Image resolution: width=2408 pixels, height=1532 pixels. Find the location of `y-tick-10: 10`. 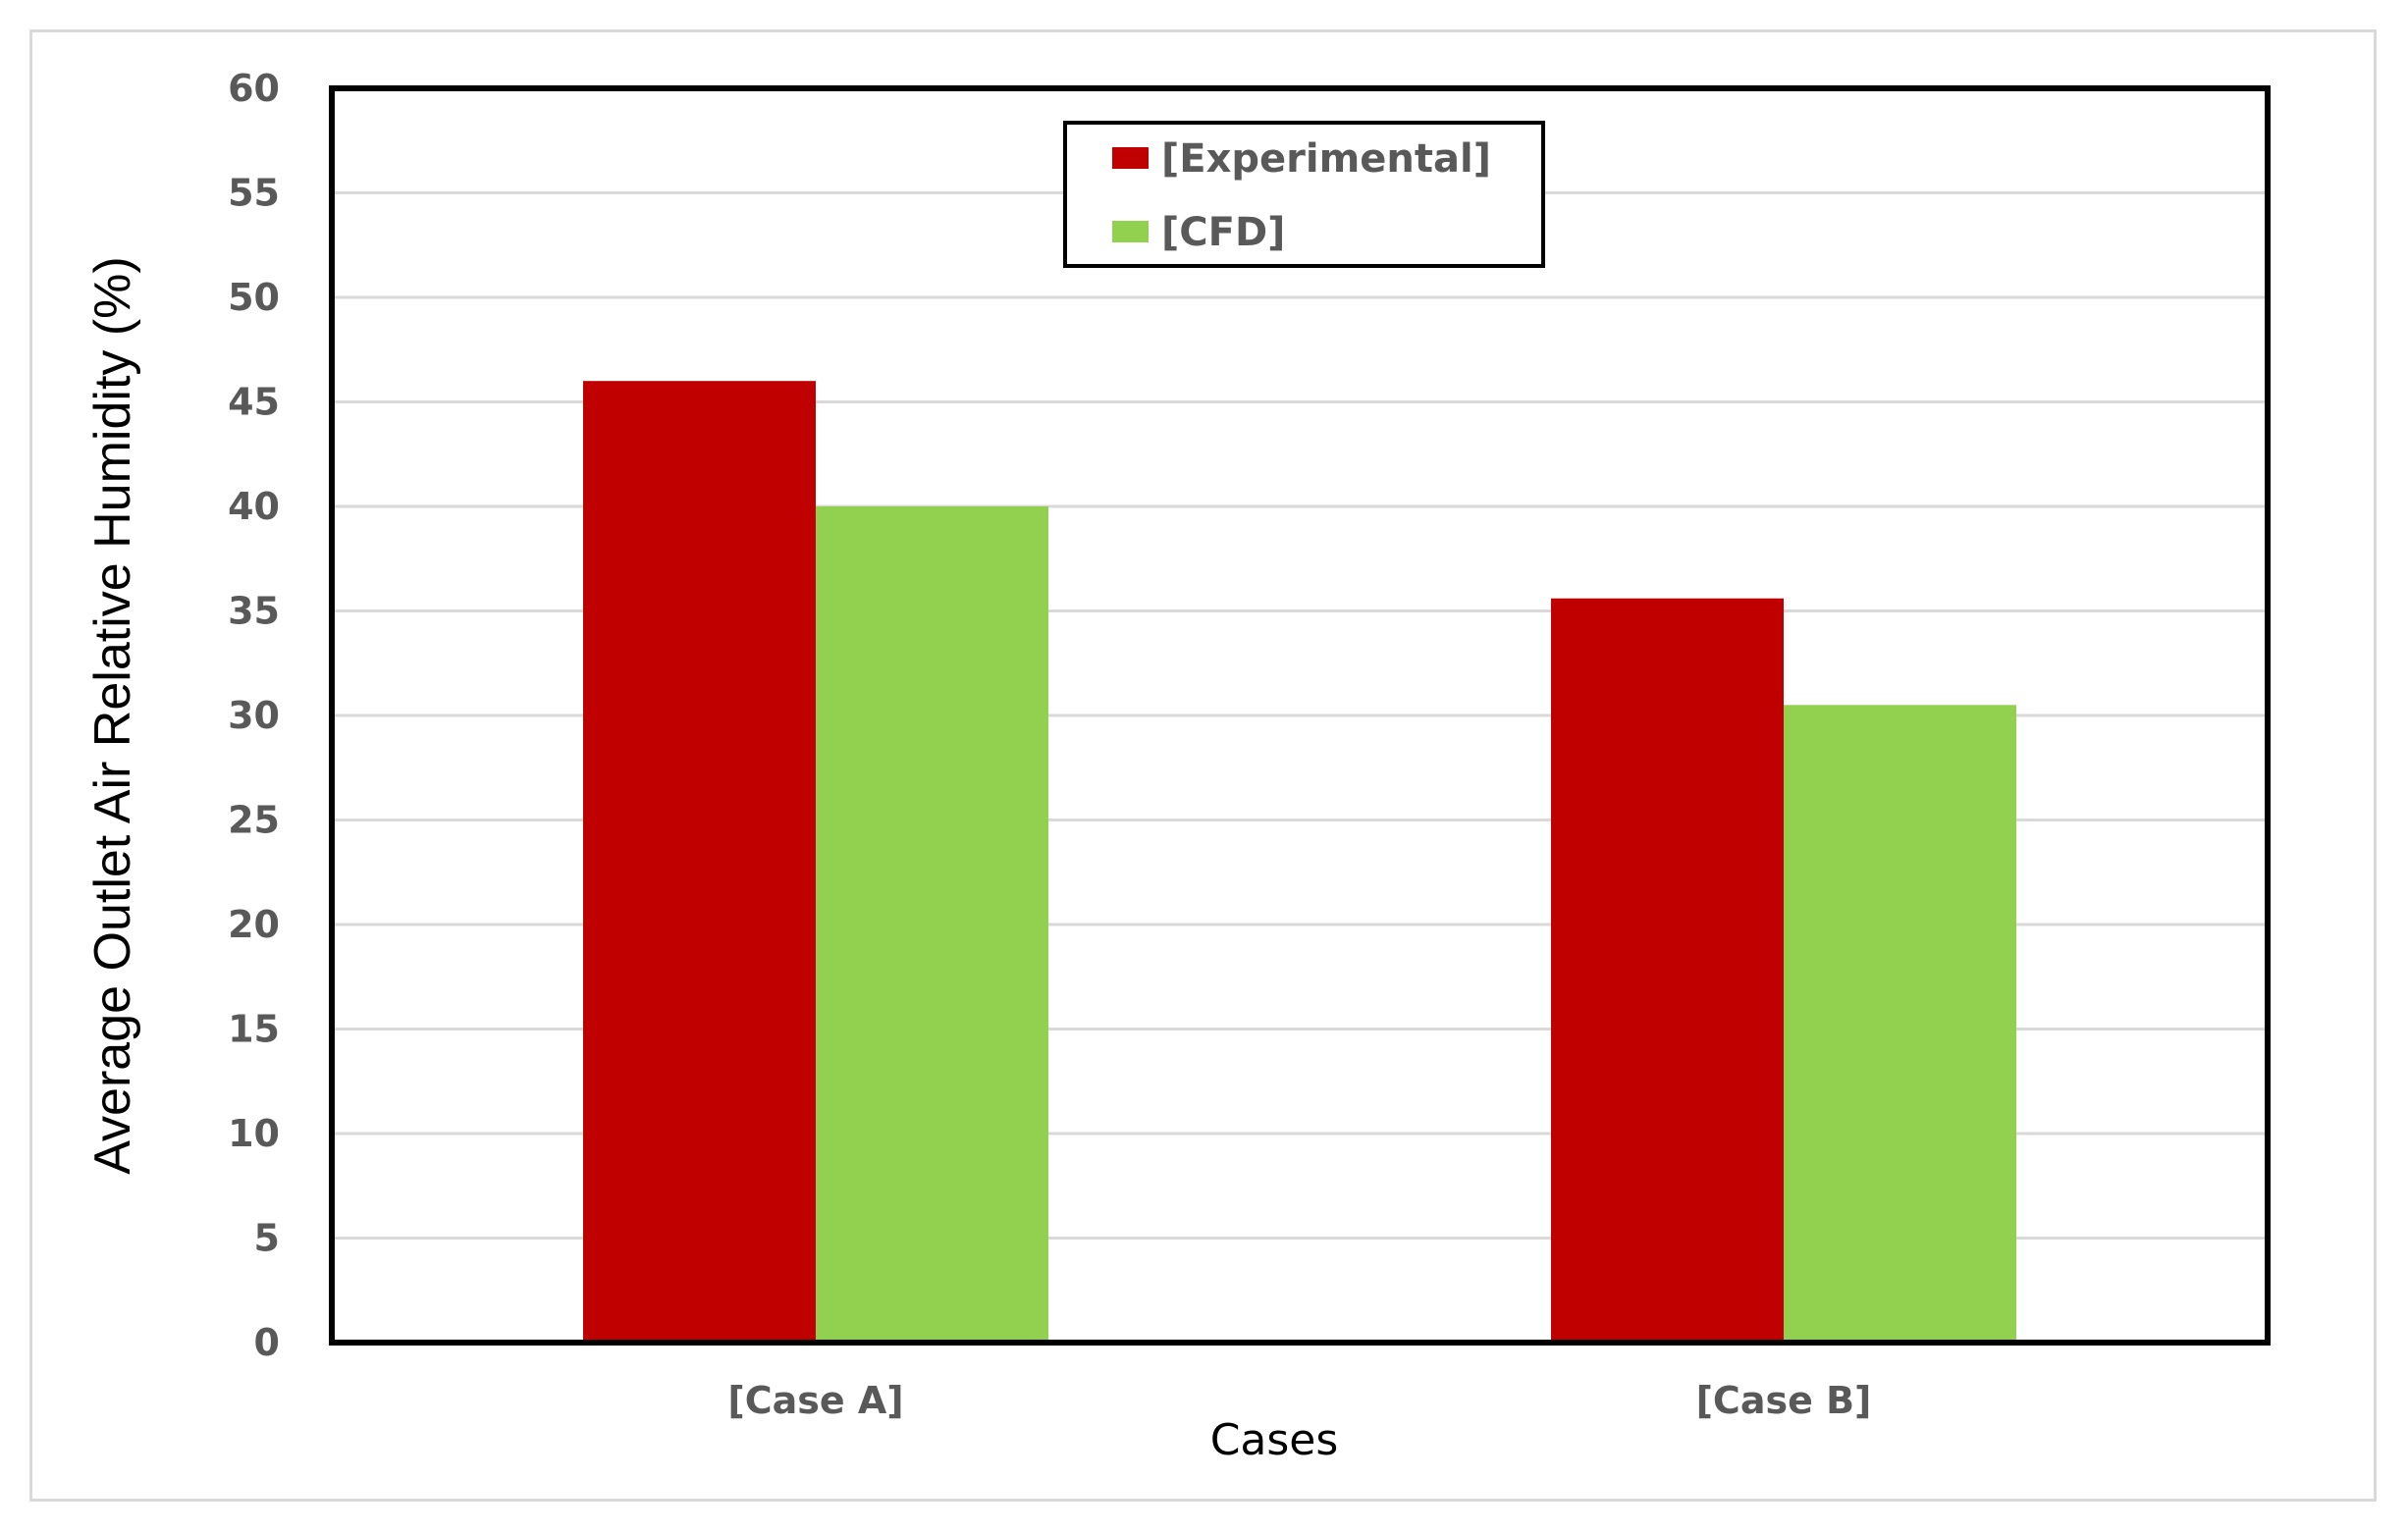

y-tick-10: 10 is located at coordinates (254, 1133).